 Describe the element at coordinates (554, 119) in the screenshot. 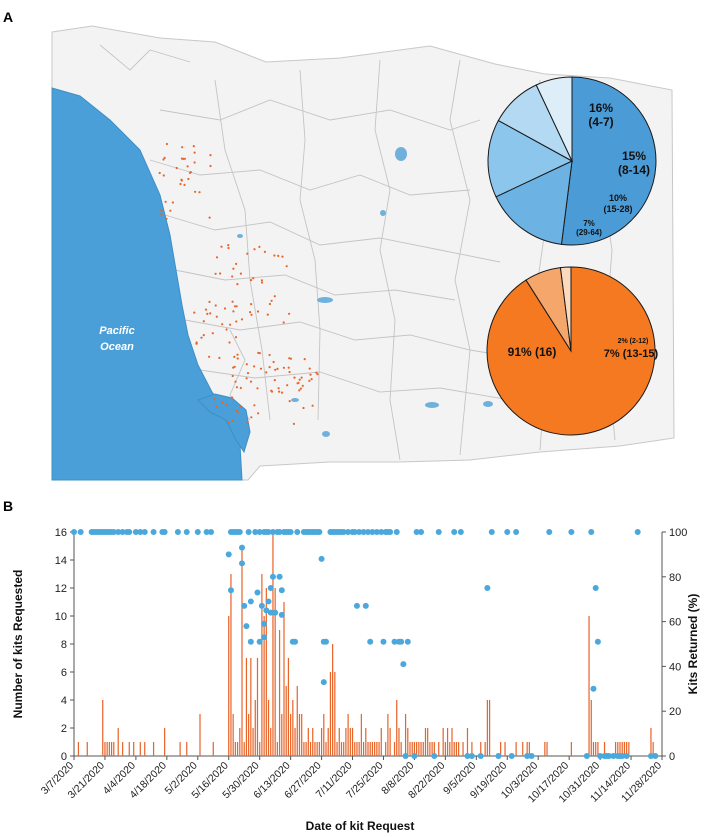

I see `pie-slice` at that location.